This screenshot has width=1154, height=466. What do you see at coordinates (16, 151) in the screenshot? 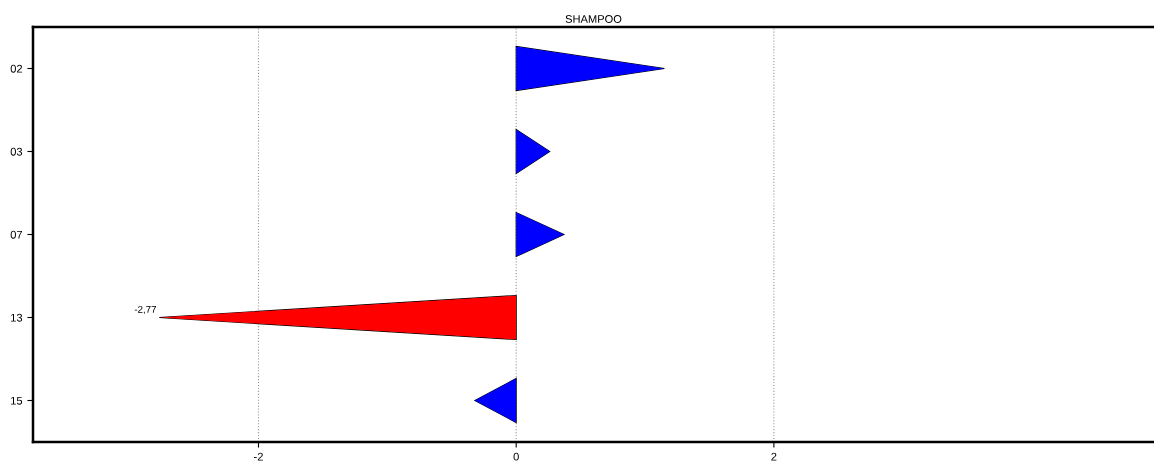
I see `y-tick-label: 03` at bounding box center [16, 151].